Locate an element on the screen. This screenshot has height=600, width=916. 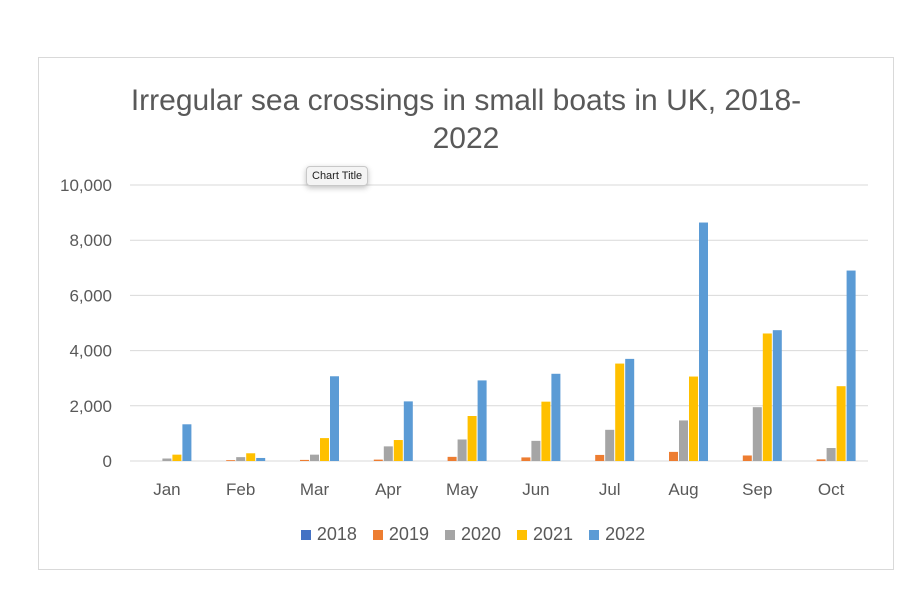
bar-2021-oct is located at coordinates (841, 423).